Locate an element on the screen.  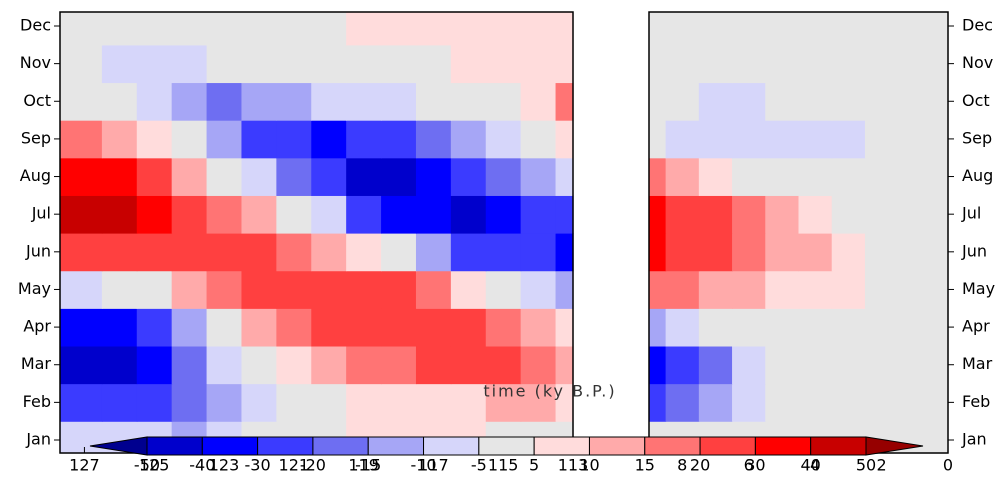
colorbar-label: 20 is located at coordinates (700, 465).